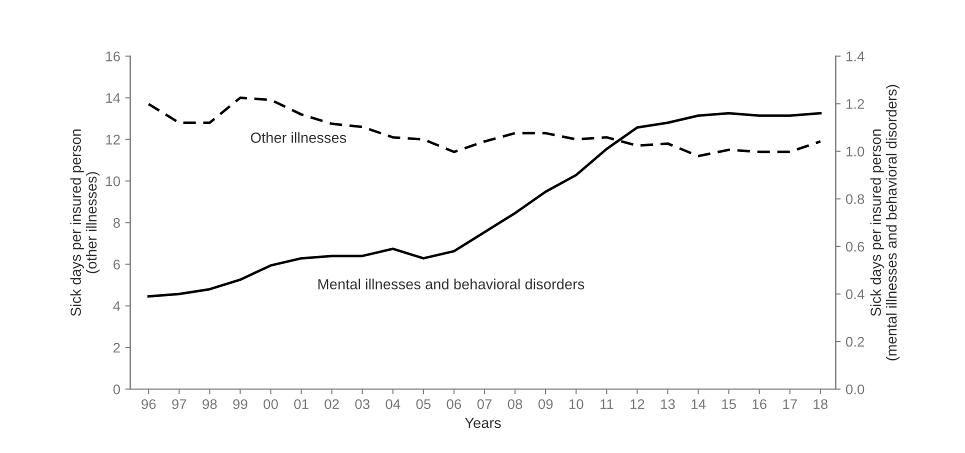 Image resolution: width=965 pixels, height=453 pixels. I want to click on y2-tick-label: 1.4, so click(855, 57).